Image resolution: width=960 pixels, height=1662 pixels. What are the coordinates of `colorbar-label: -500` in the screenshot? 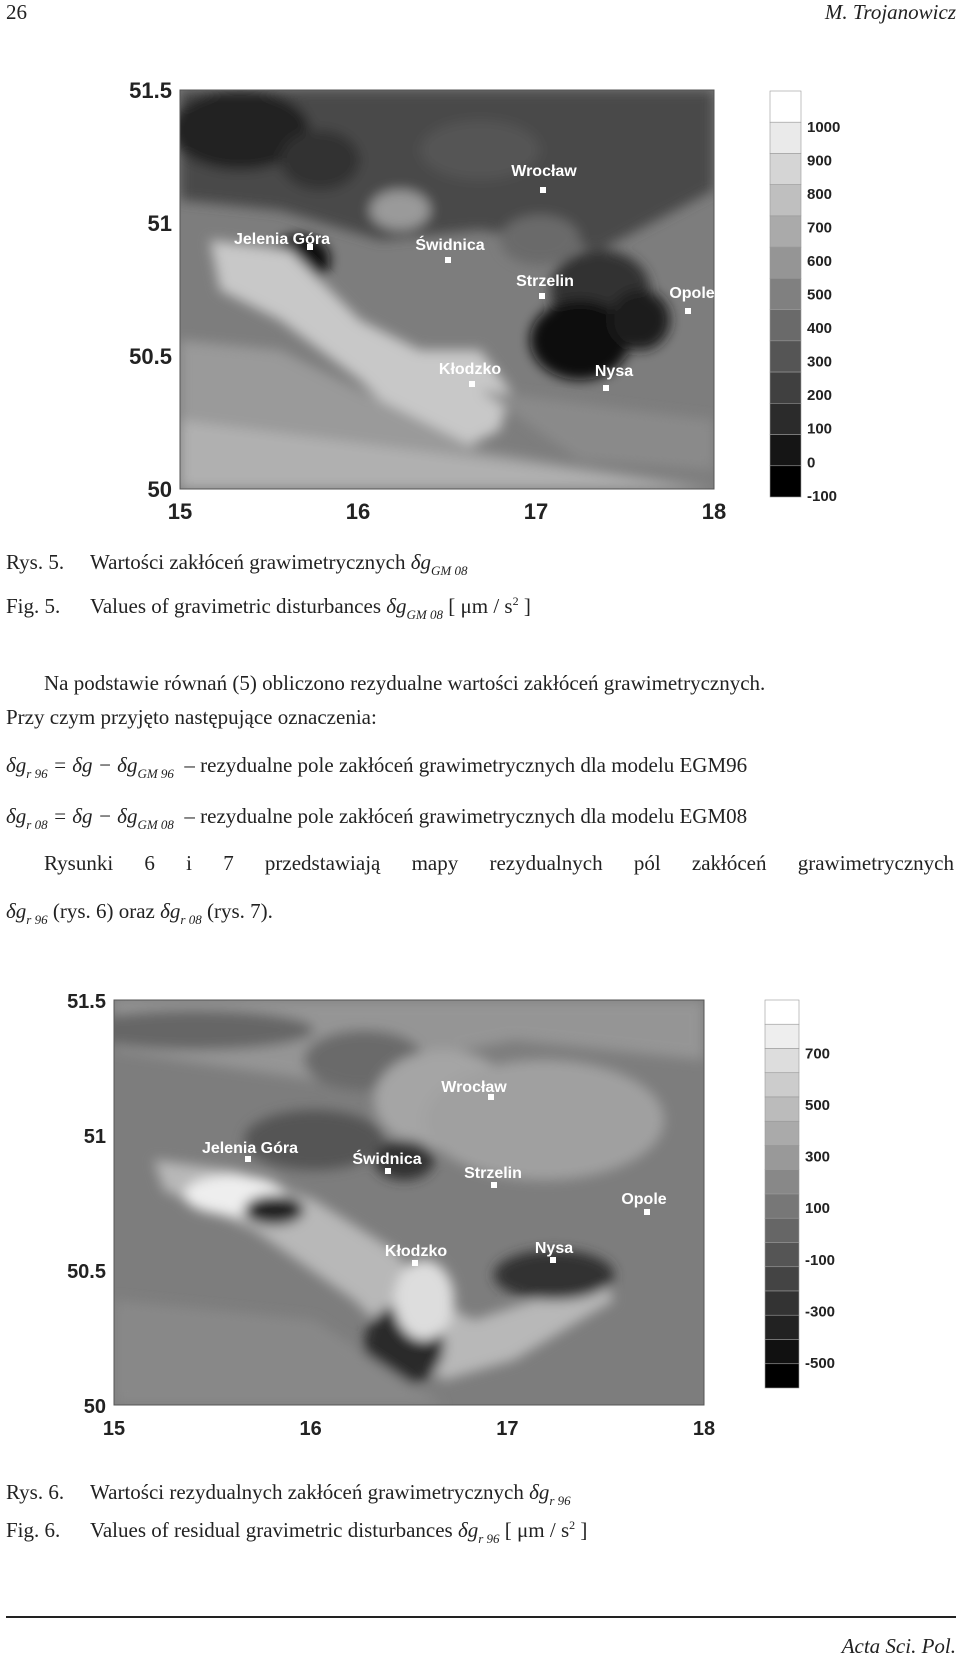 It's located at (820, 1363).